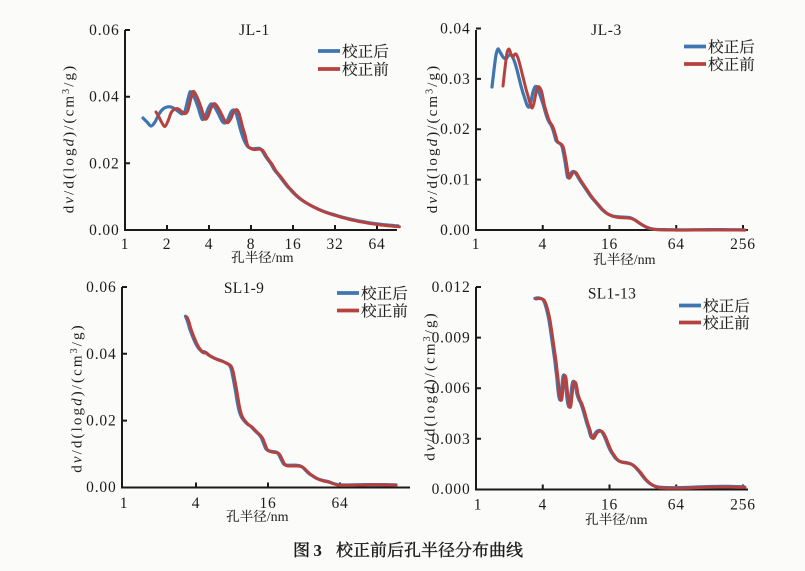 The height and width of the screenshot is (571, 805). Describe the element at coordinates (317, 550) in the screenshot. I see `svg-text: 3` at that location.